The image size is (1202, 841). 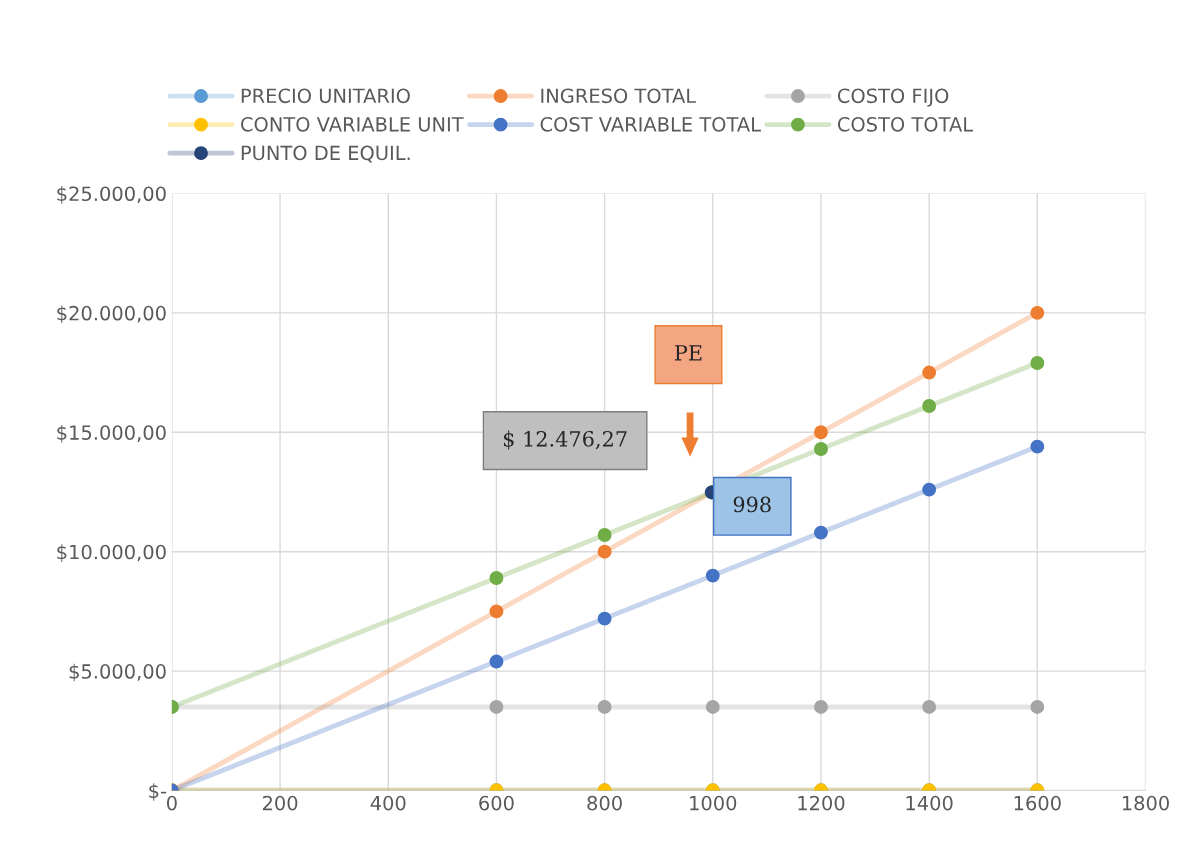 What do you see at coordinates (752, 504) in the screenshot?
I see `annotation: 998` at bounding box center [752, 504].